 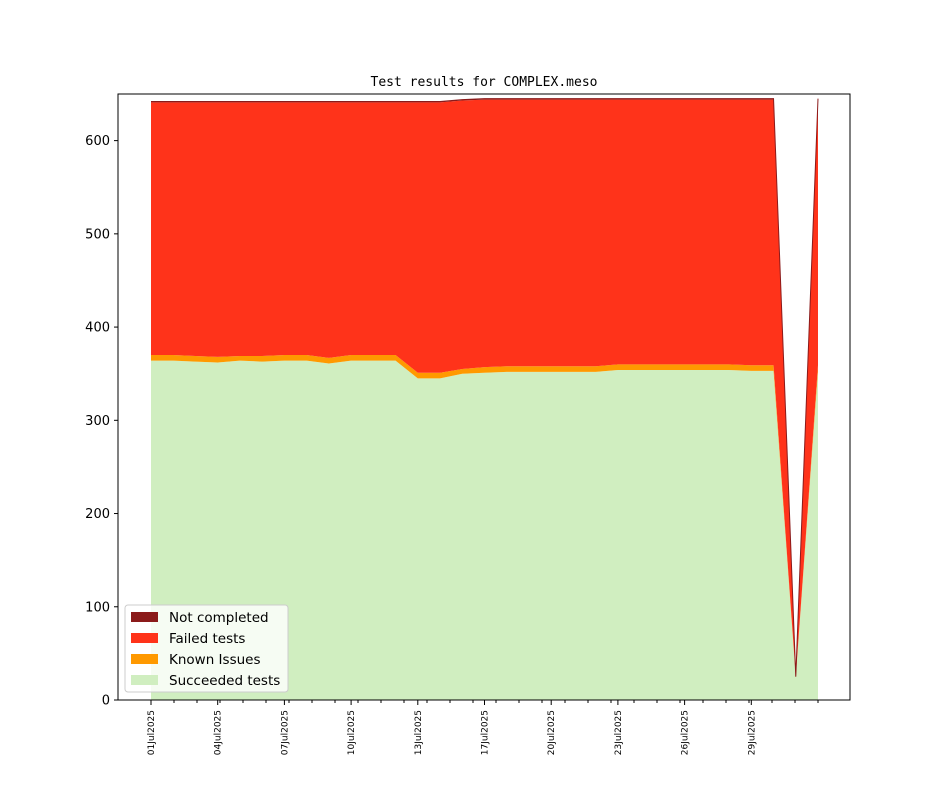 What do you see at coordinates (97, 328) in the screenshot?
I see `y-tick-label: 400` at bounding box center [97, 328].